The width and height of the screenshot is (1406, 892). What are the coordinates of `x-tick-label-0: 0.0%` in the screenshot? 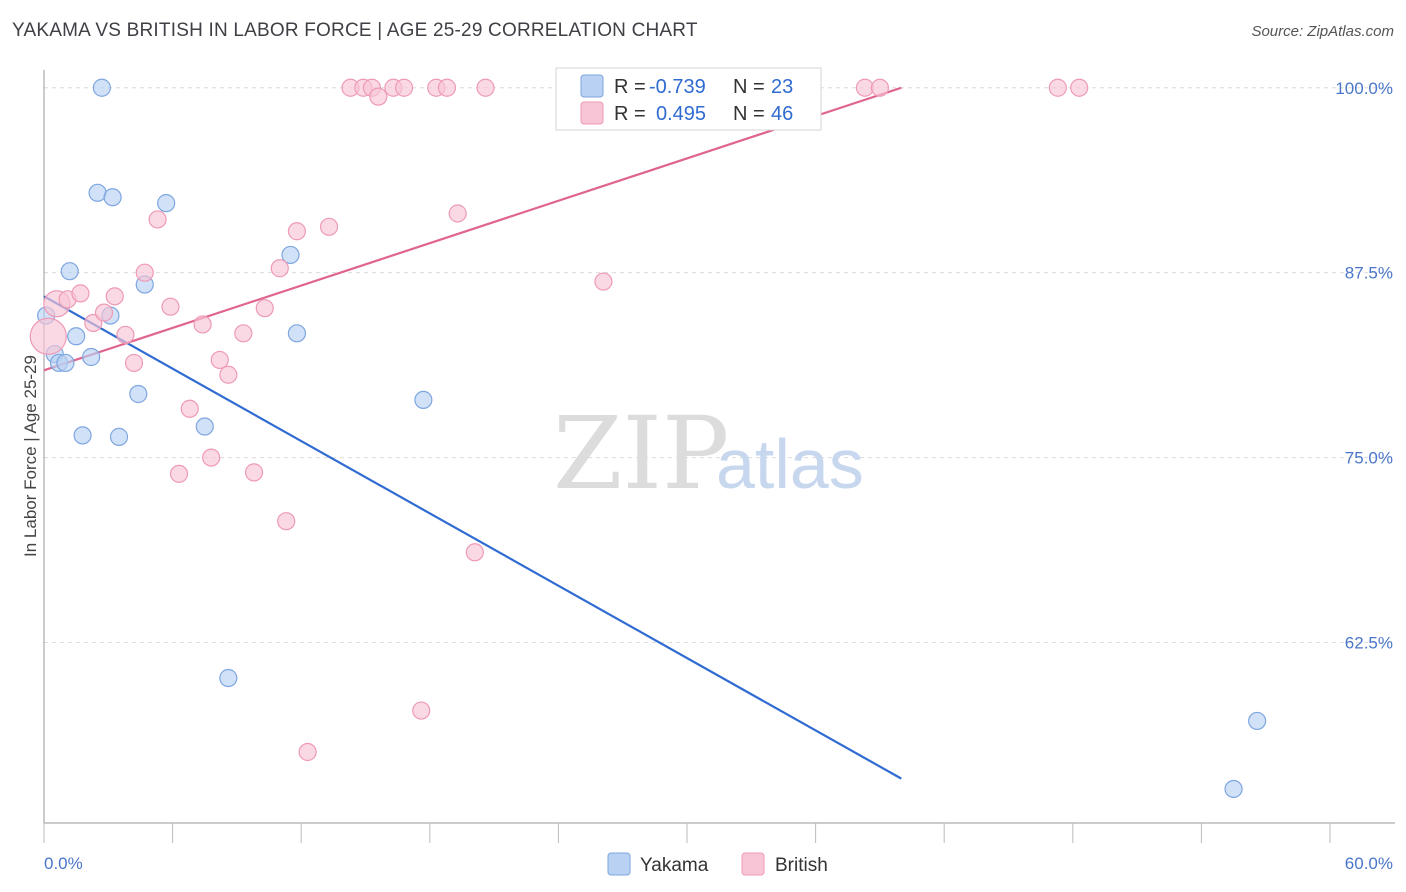 It's located at (63, 863).